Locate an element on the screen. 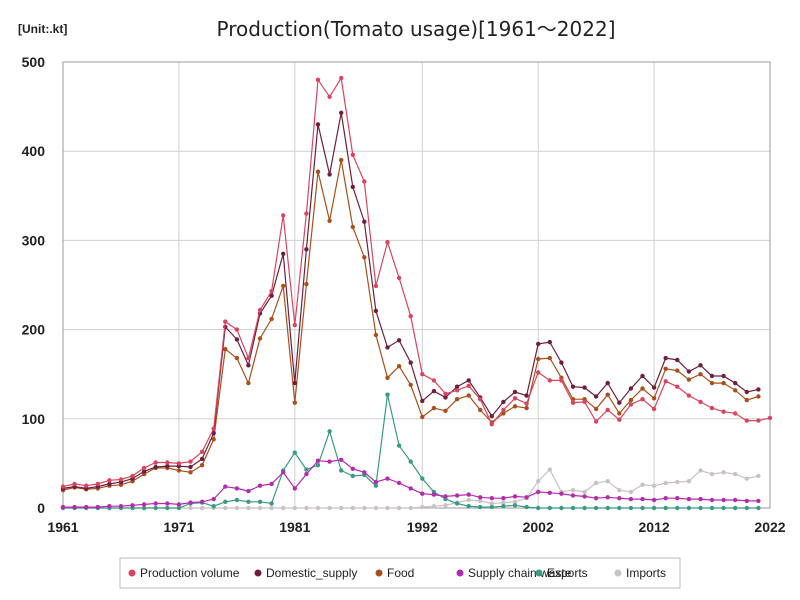 The height and width of the screenshot is (600, 800). legend-label: Imports is located at coordinates (646, 573).